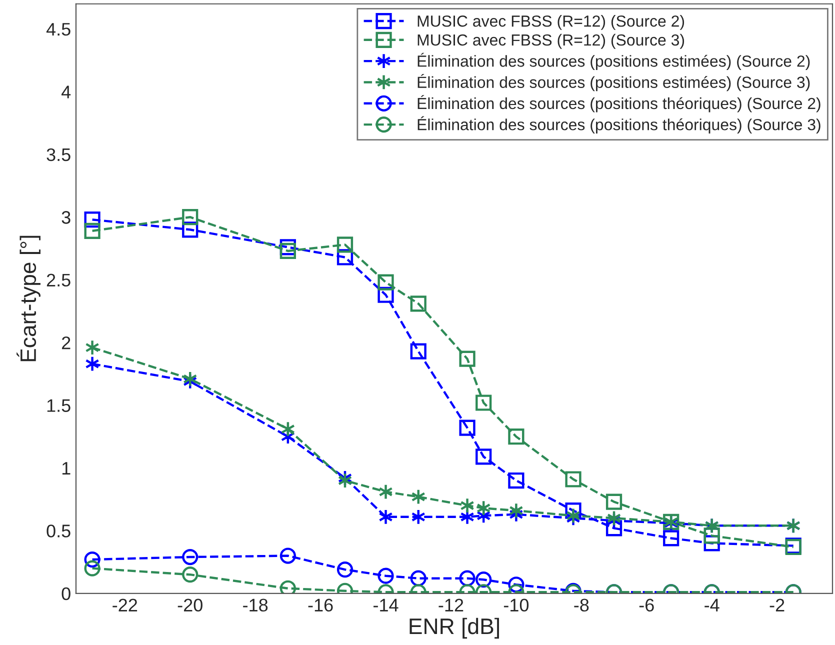 This screenshot has width=835, height=645. I want to click on x-tick-label: -16, so click(320, 605).